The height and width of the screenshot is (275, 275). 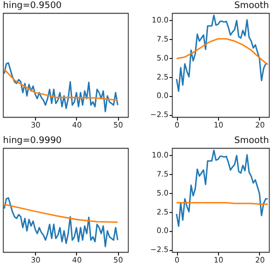 I want to click on chart-title: hing=0.9990, so click(x=32, y=141).